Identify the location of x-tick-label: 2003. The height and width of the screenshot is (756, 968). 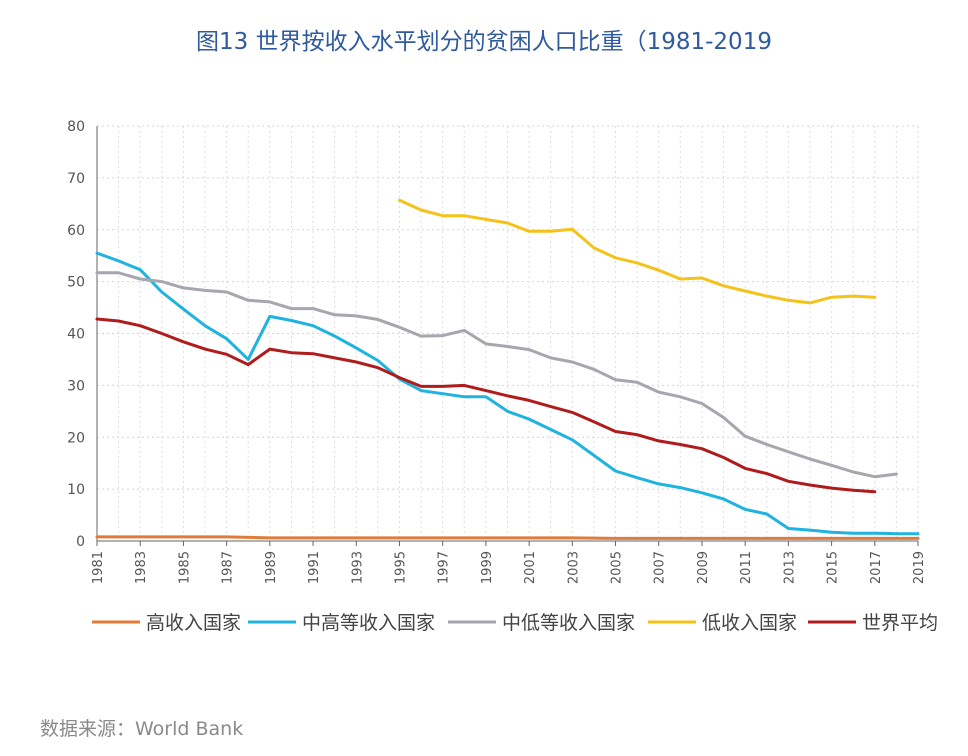
(573, 567).